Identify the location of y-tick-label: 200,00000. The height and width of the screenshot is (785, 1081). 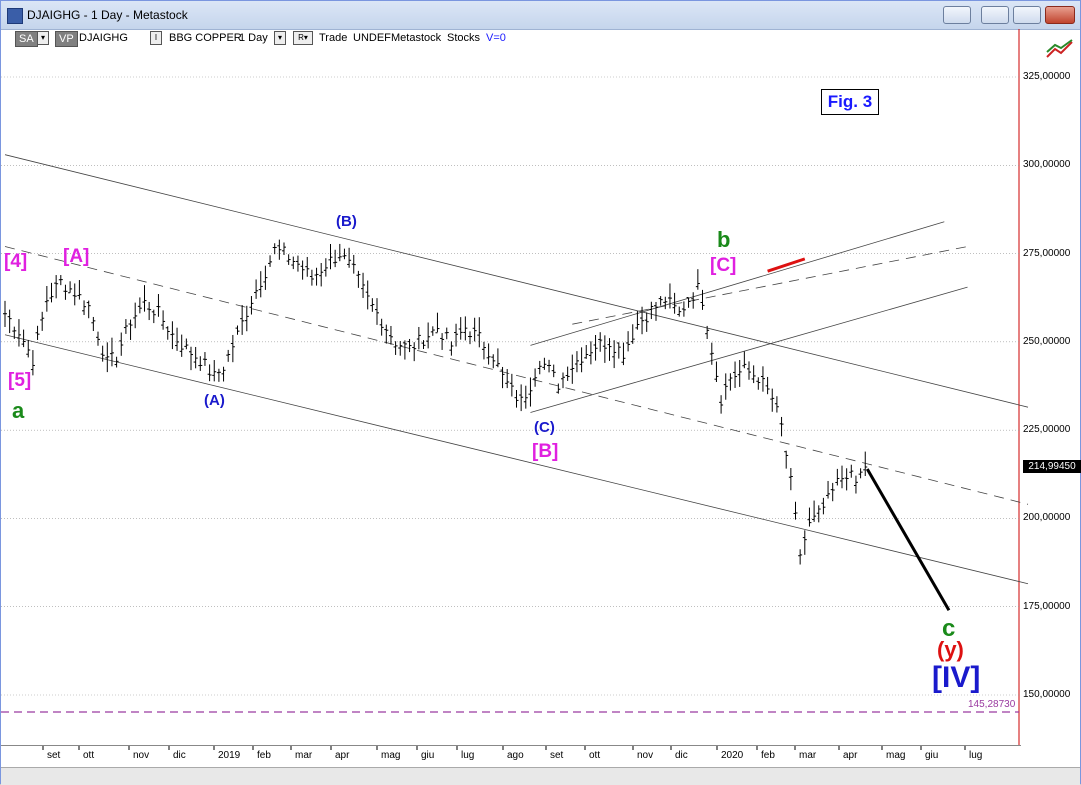
(1047, 518).